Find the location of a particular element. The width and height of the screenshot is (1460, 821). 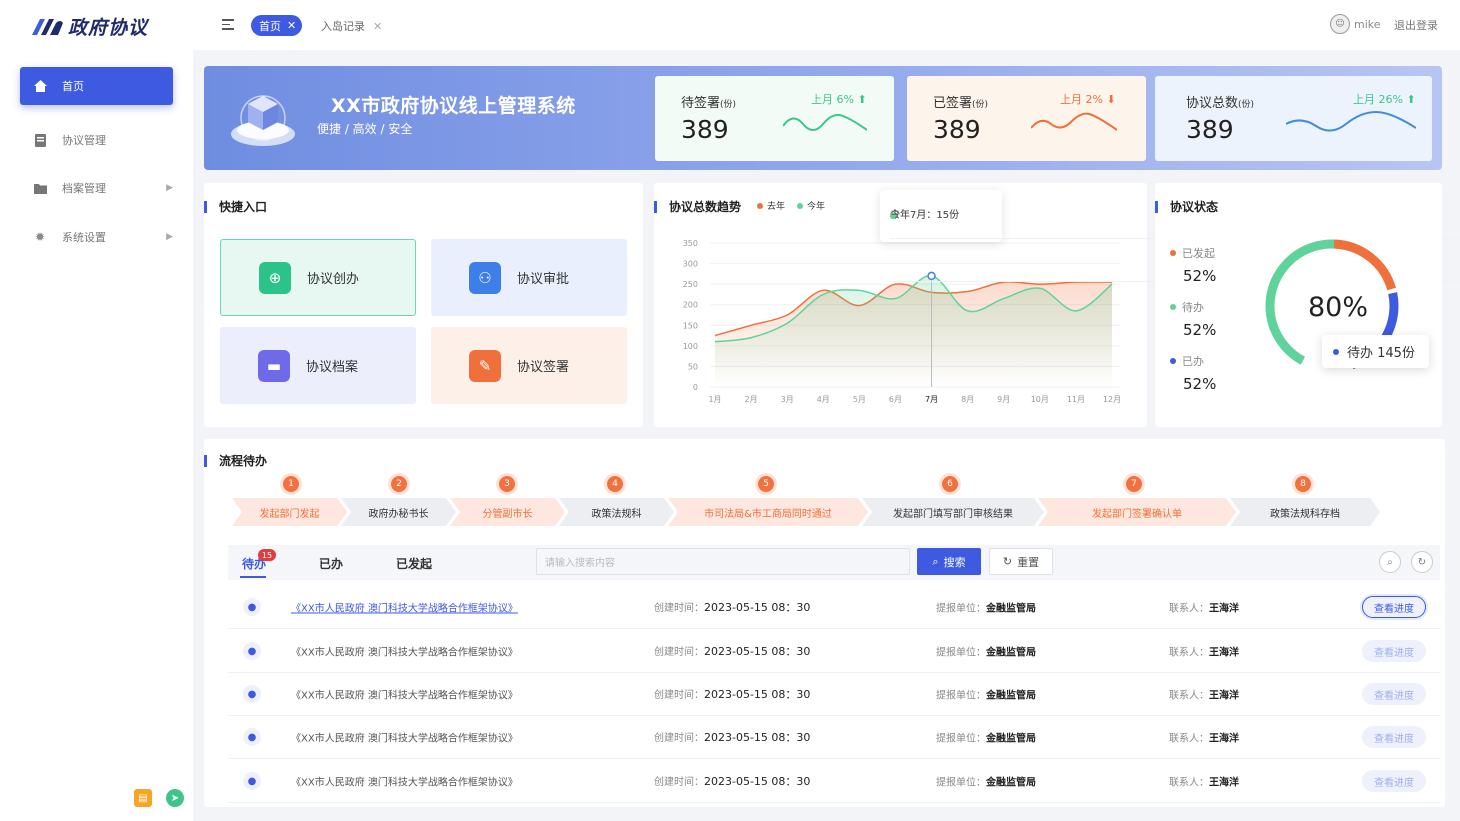

document-icon is located at coordinates (40, 140).